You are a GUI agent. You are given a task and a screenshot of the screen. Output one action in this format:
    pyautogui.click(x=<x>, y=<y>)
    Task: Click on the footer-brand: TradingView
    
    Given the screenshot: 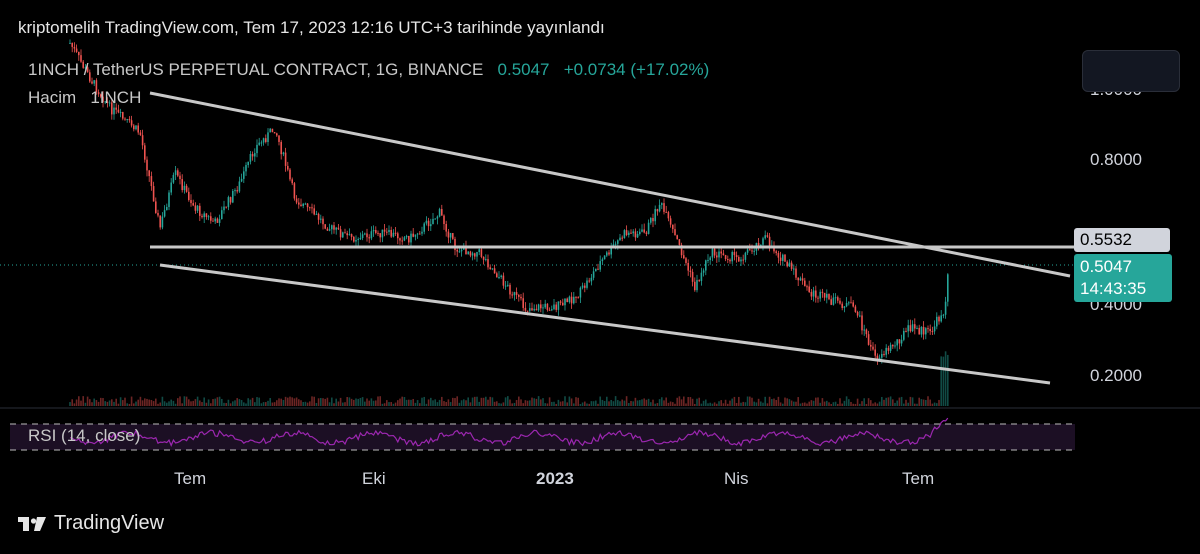 What is the action you would take?
    pyautogui.click(x=91, y=523)
    